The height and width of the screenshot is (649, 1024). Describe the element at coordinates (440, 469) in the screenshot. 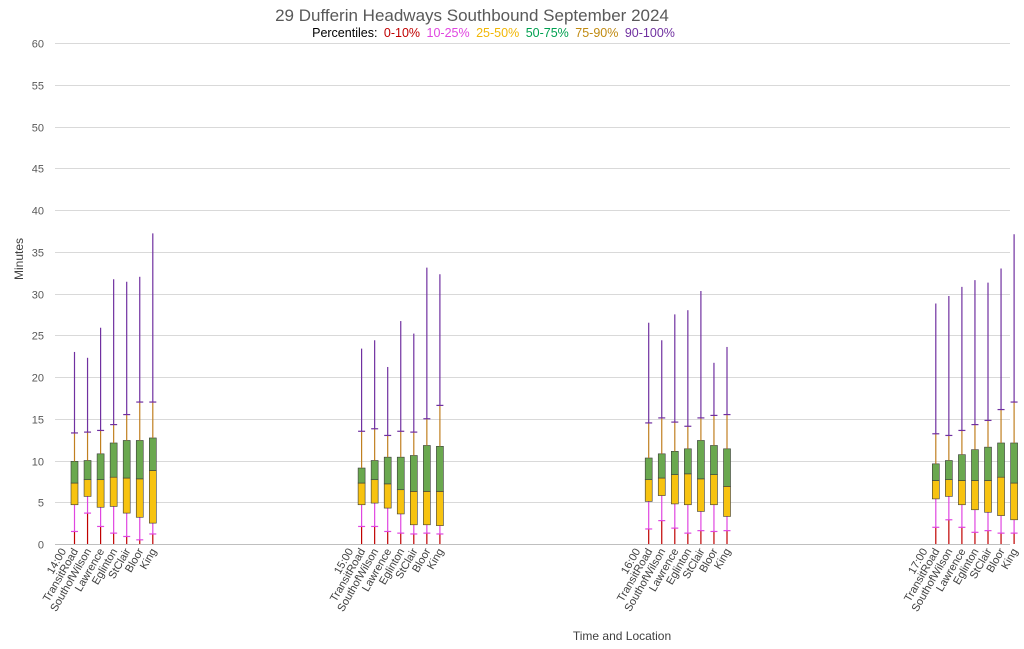

I see `box-50-75-g1-king` at that location.